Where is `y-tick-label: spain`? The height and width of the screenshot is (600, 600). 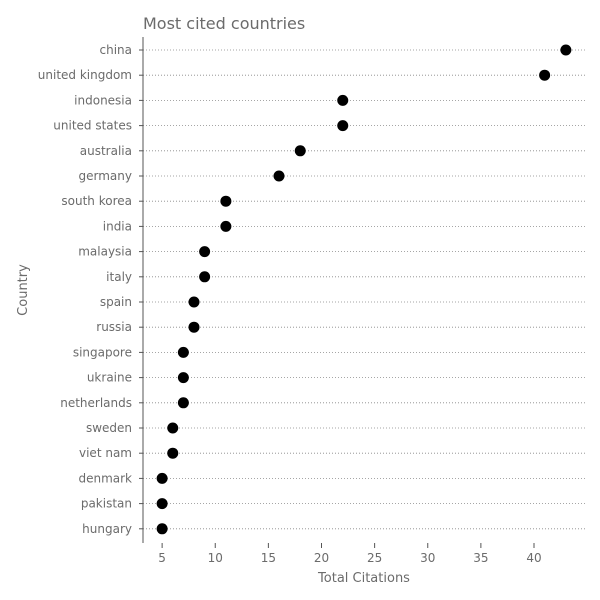 y-tick-label: spain is located at coordinates (116, 302).